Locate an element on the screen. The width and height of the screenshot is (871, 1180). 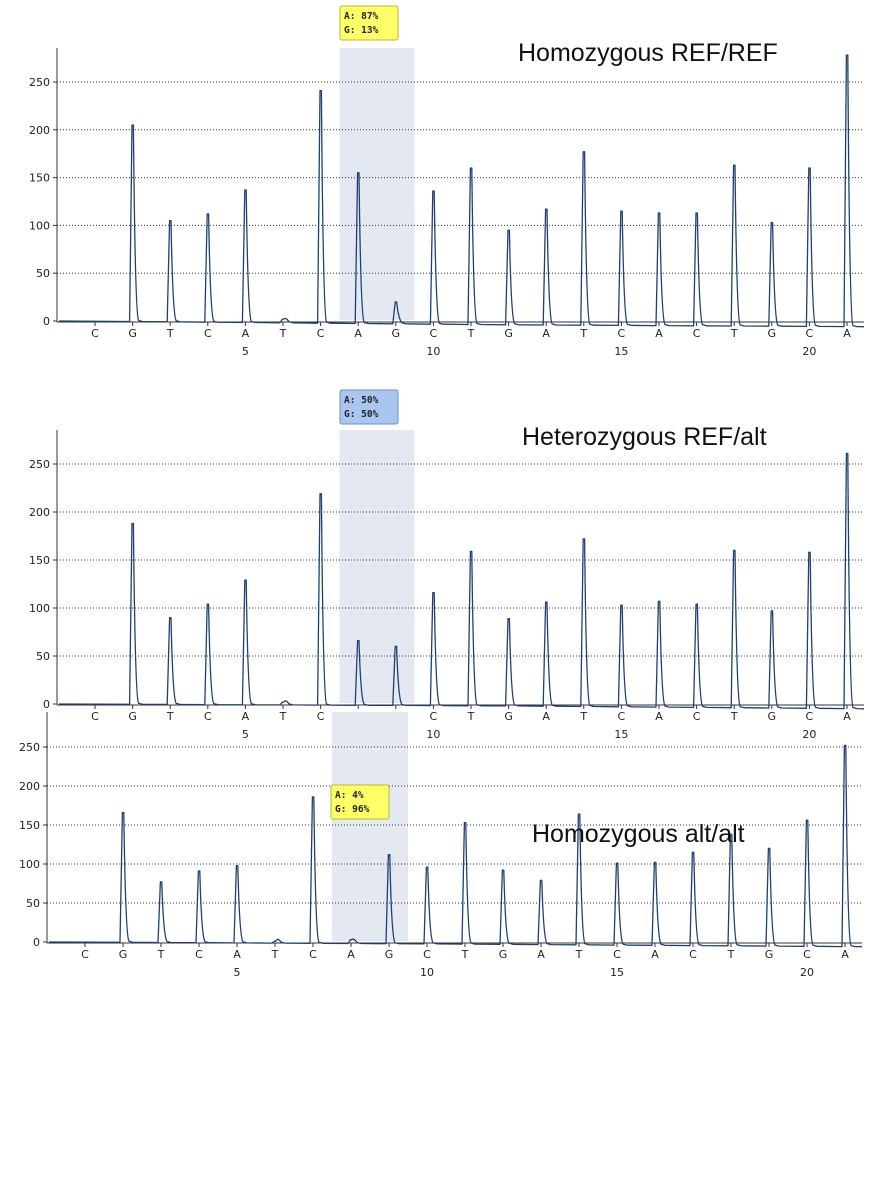
badge-line-a: A: 50% is located at coordinates (361, 400).